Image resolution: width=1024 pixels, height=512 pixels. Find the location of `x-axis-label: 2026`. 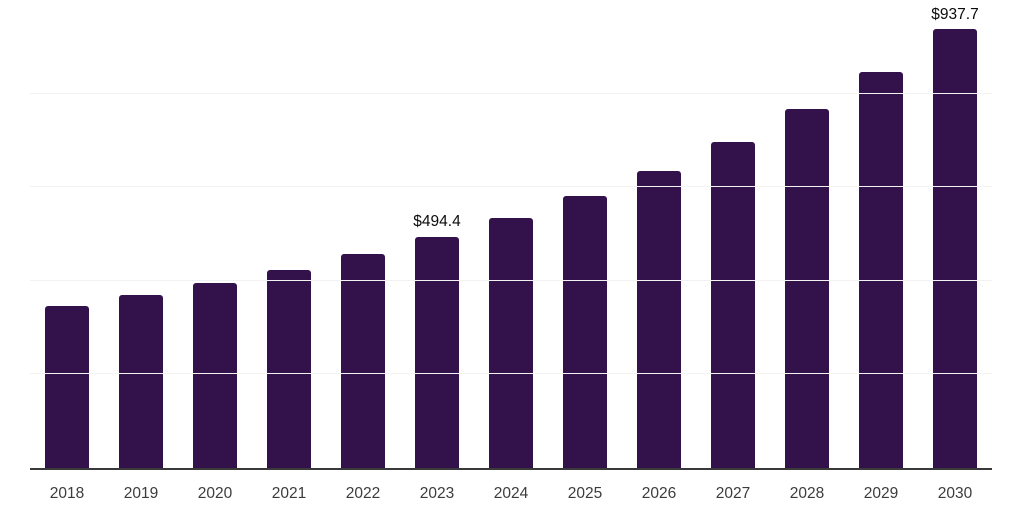

x-axis-label: 2026 is located at coordinates (659, 493).